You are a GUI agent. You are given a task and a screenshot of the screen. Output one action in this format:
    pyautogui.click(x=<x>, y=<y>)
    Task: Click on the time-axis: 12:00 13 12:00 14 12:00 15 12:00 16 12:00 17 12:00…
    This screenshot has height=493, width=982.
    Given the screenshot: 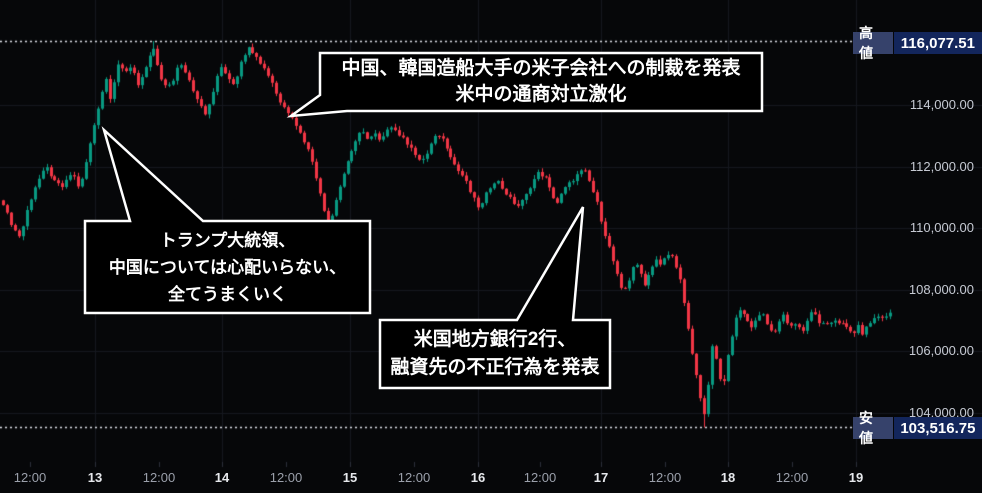 What is the action you would take?
    pyautogui.click(x=491, y=477)
    